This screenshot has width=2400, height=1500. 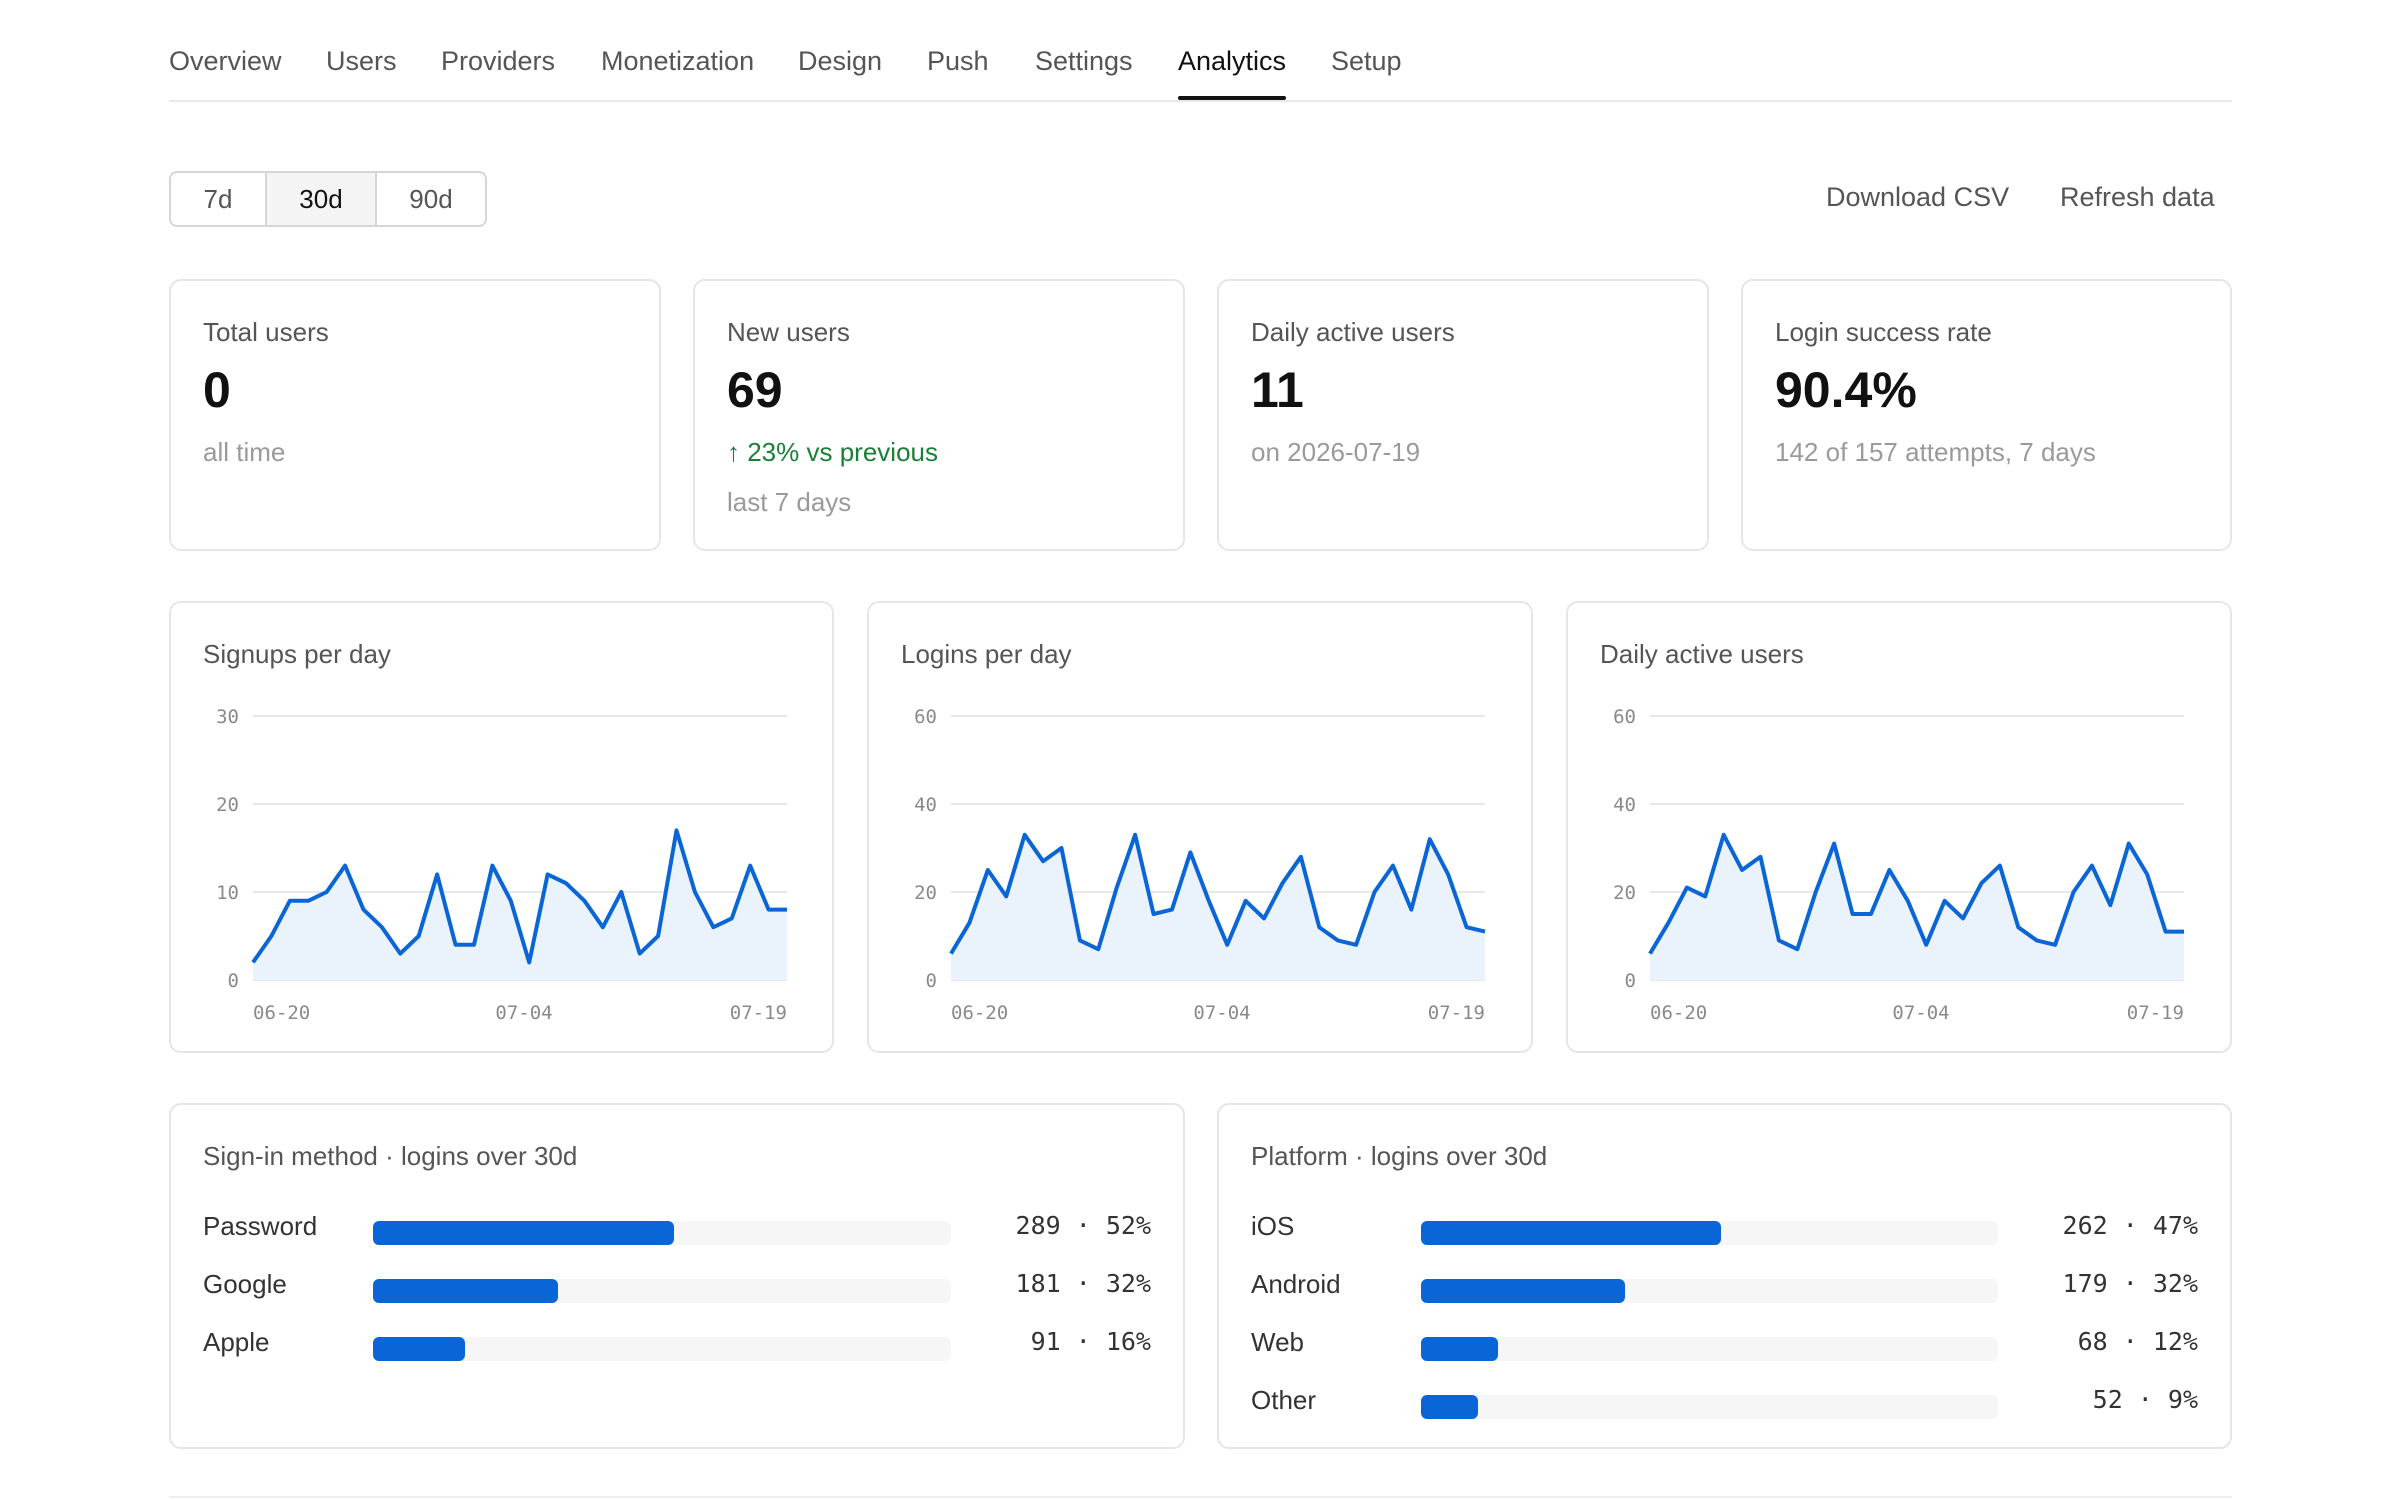 I want to click on chart-title: Signups per day, so click(x=297, y=654).